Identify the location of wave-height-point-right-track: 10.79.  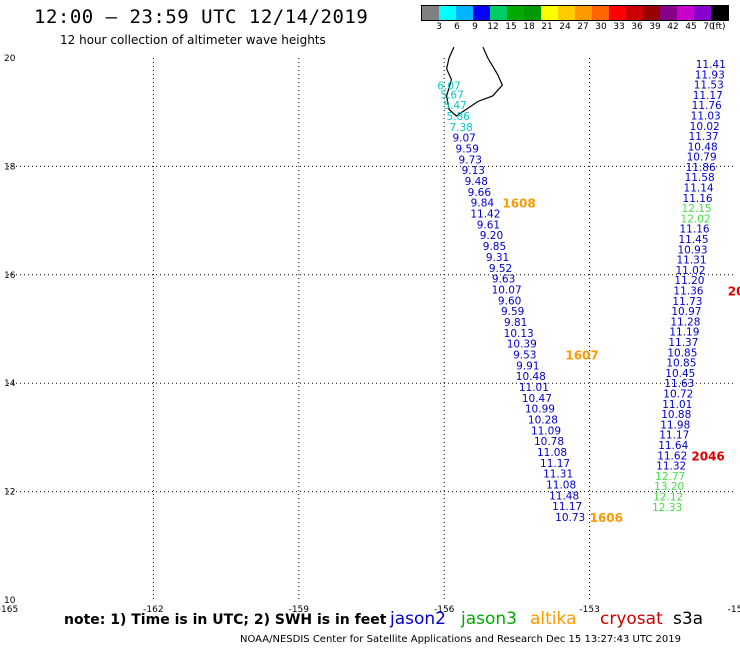
(702, 158).